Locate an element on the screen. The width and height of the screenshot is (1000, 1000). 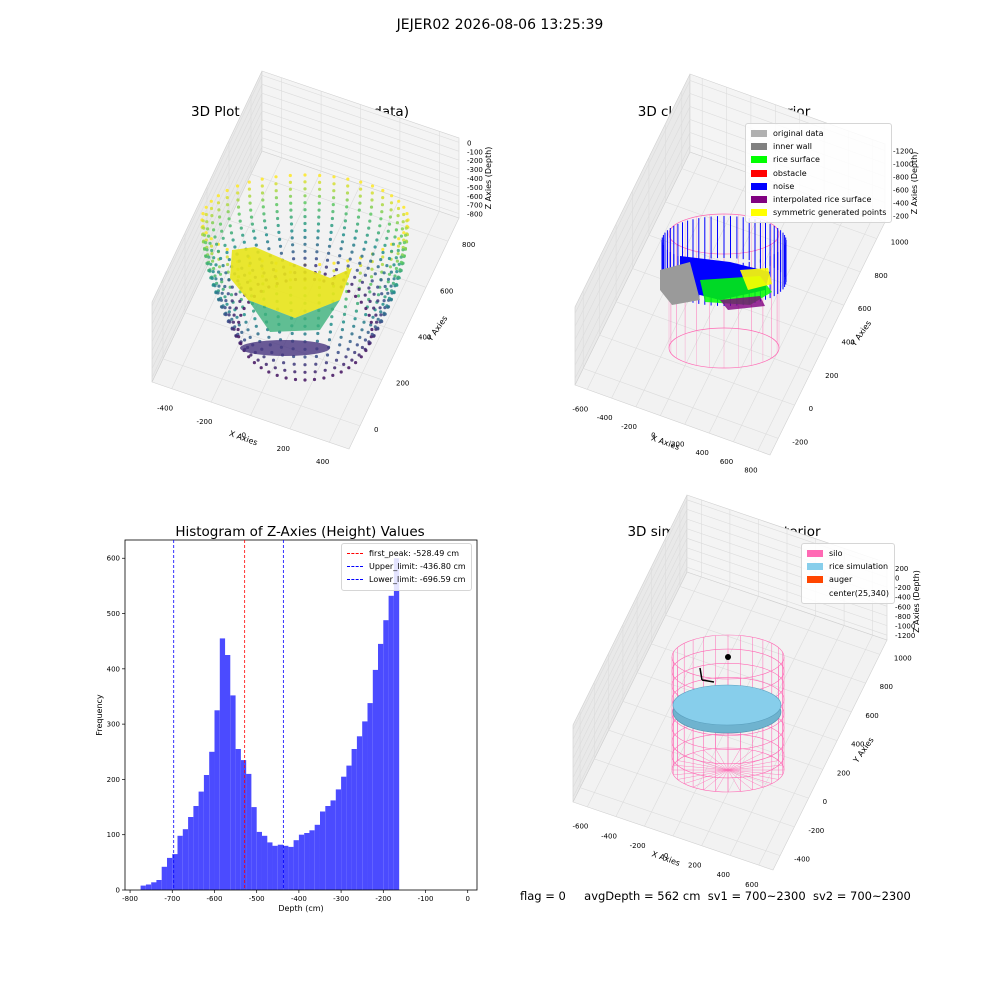
avg-depth-text: avgDepth = 562 cm is located at coordinates (642, 896).